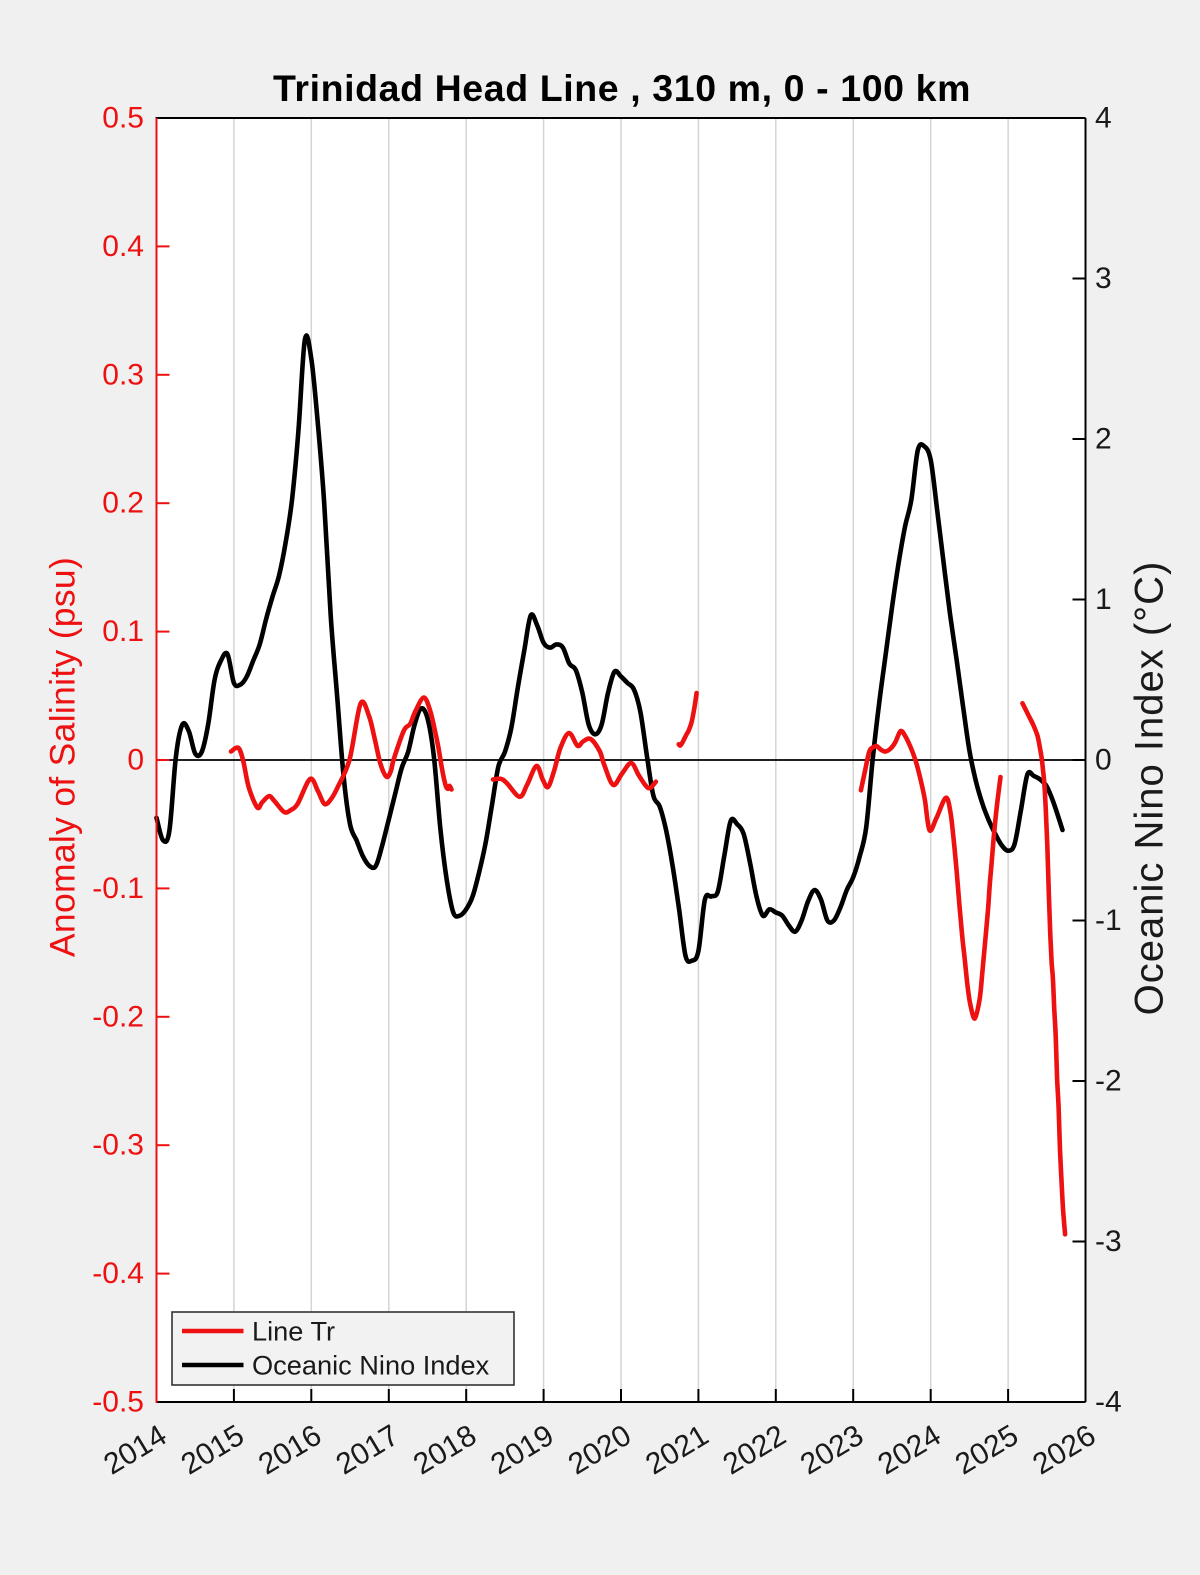 The width and height of the screenshot is (1200, 1575). What do you see at coordinates (1103, 439) in the screenshot?
I see `svg-text: 2` at bounding box center [1103, 439].